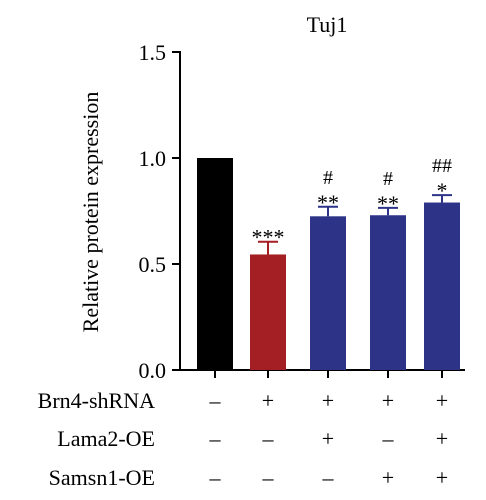 The image size is (486, 500). I want to click on chart-title: Tuj1, so click(327, 24).